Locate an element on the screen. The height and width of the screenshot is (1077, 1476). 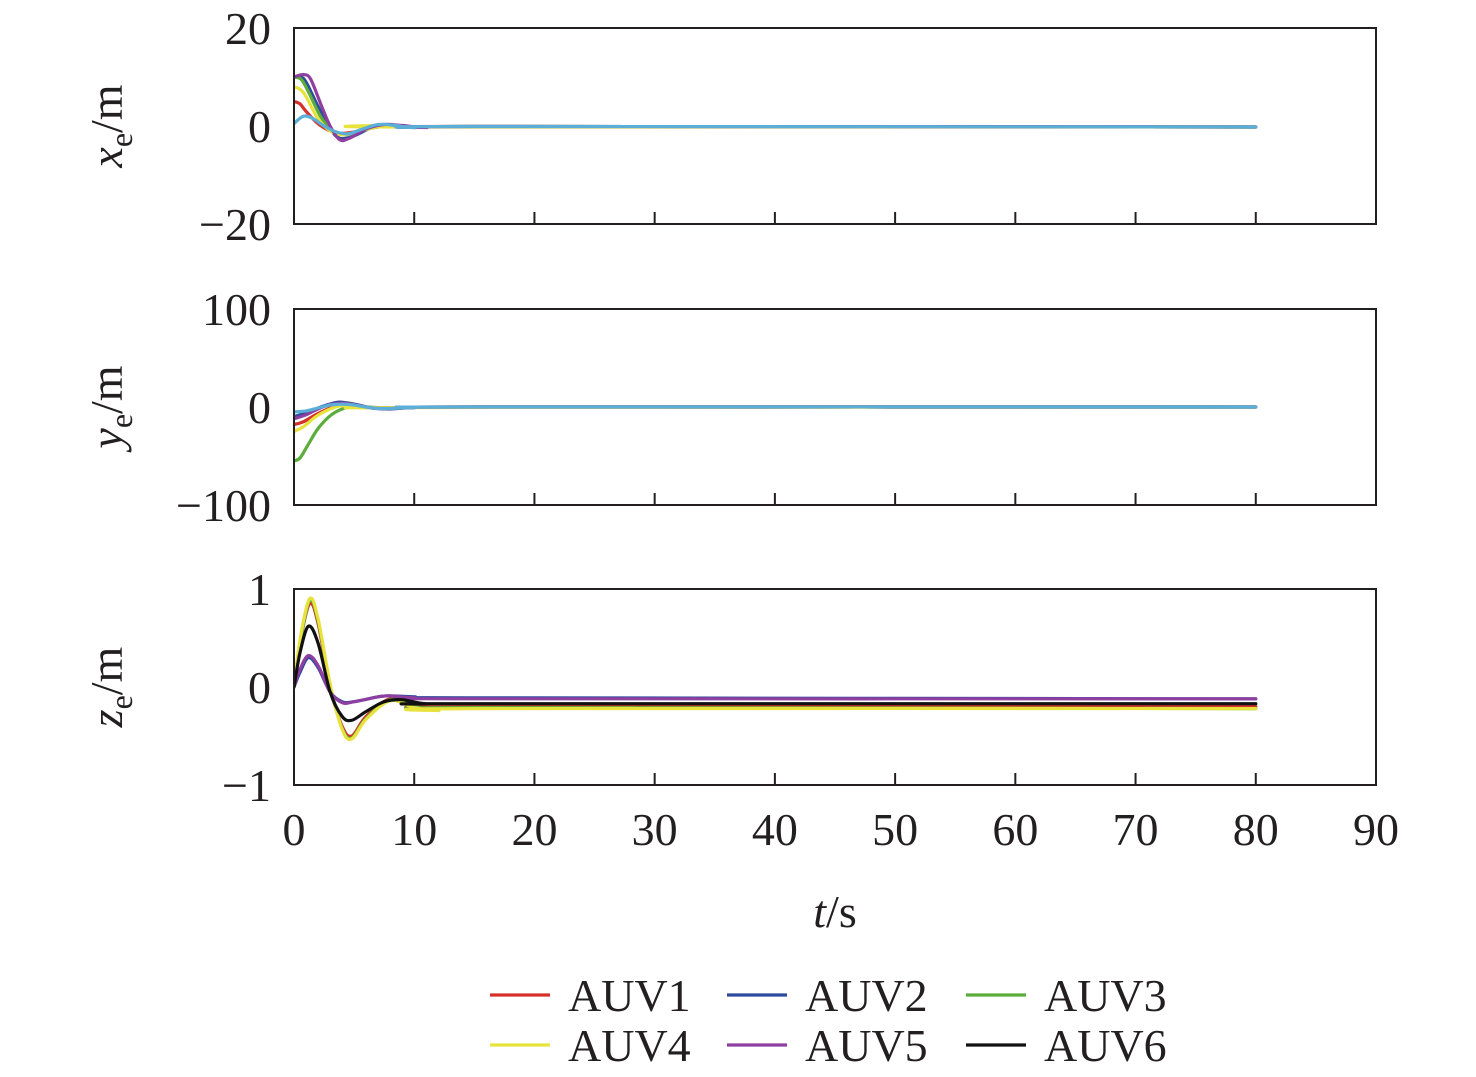
x-axis-label-unit: /s is located at coordinates (841, 911).